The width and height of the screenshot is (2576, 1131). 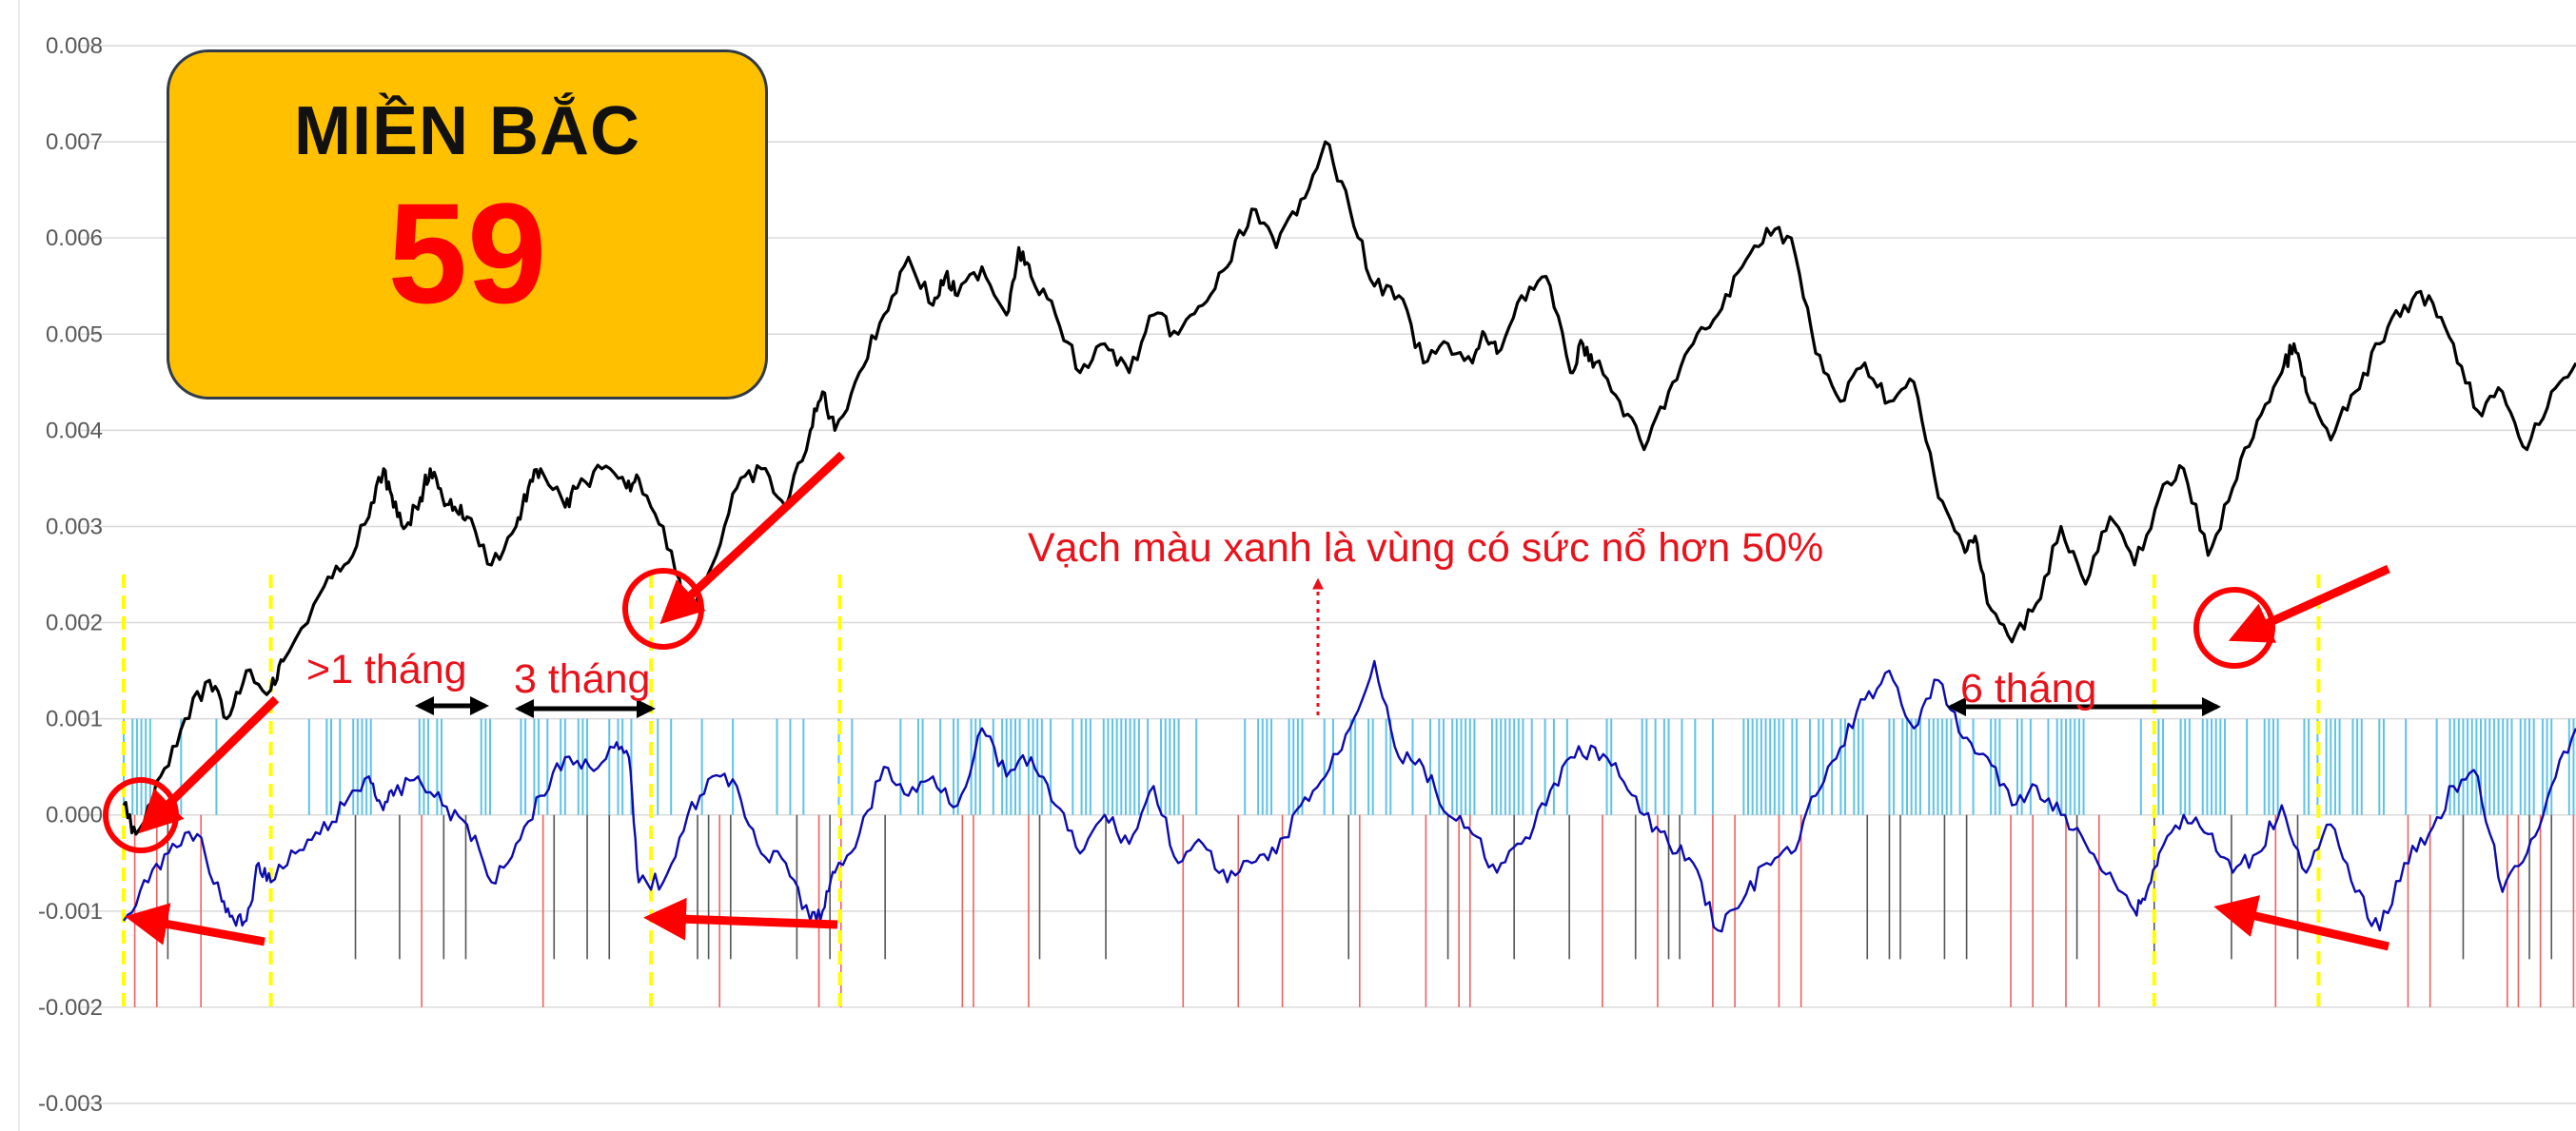 I want to click on note-text: Vạch màu xanh là vùng có sức nổ hơn 50%, so click(x=1425, y=548).